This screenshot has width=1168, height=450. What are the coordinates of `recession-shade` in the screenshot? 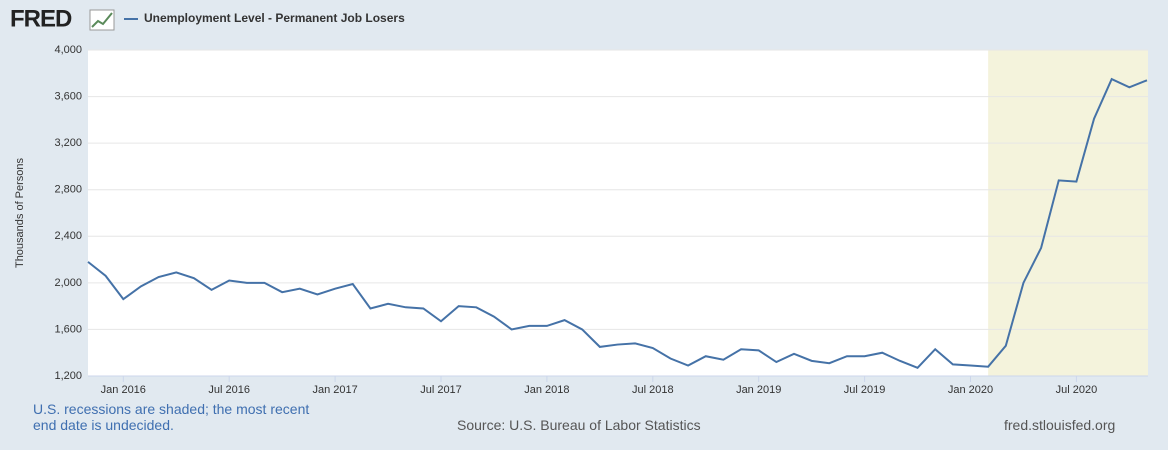 It's located at (1068, 213).